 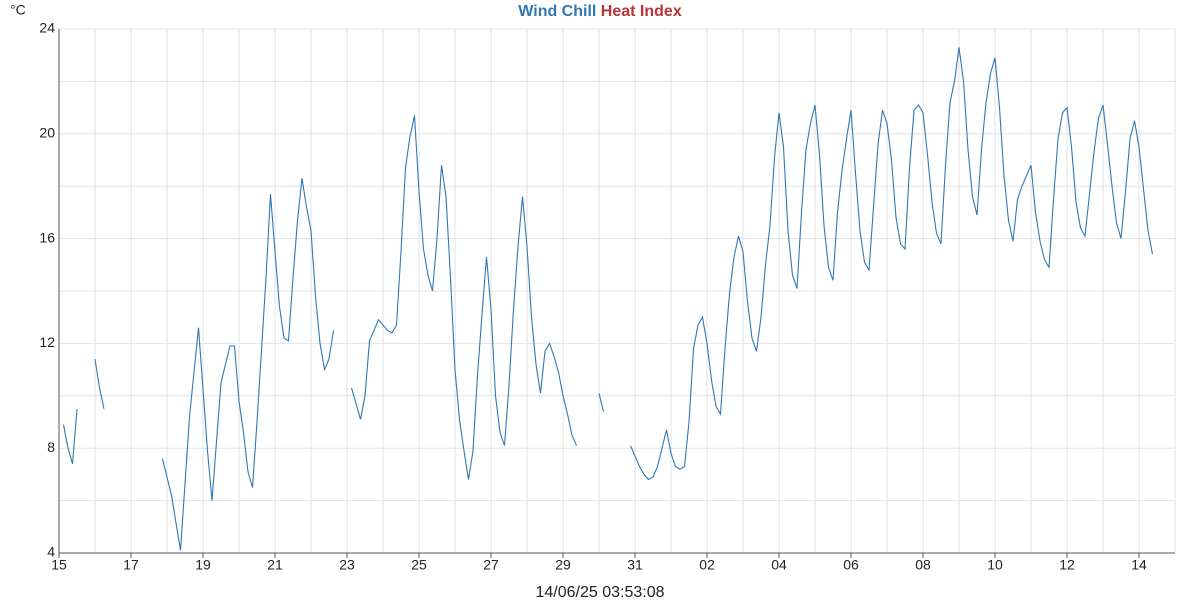 What do you see at coordinates (557, 11) in the screenshot?
I see `legend-entry: Wind Chill` at bounding box center [557, 11].